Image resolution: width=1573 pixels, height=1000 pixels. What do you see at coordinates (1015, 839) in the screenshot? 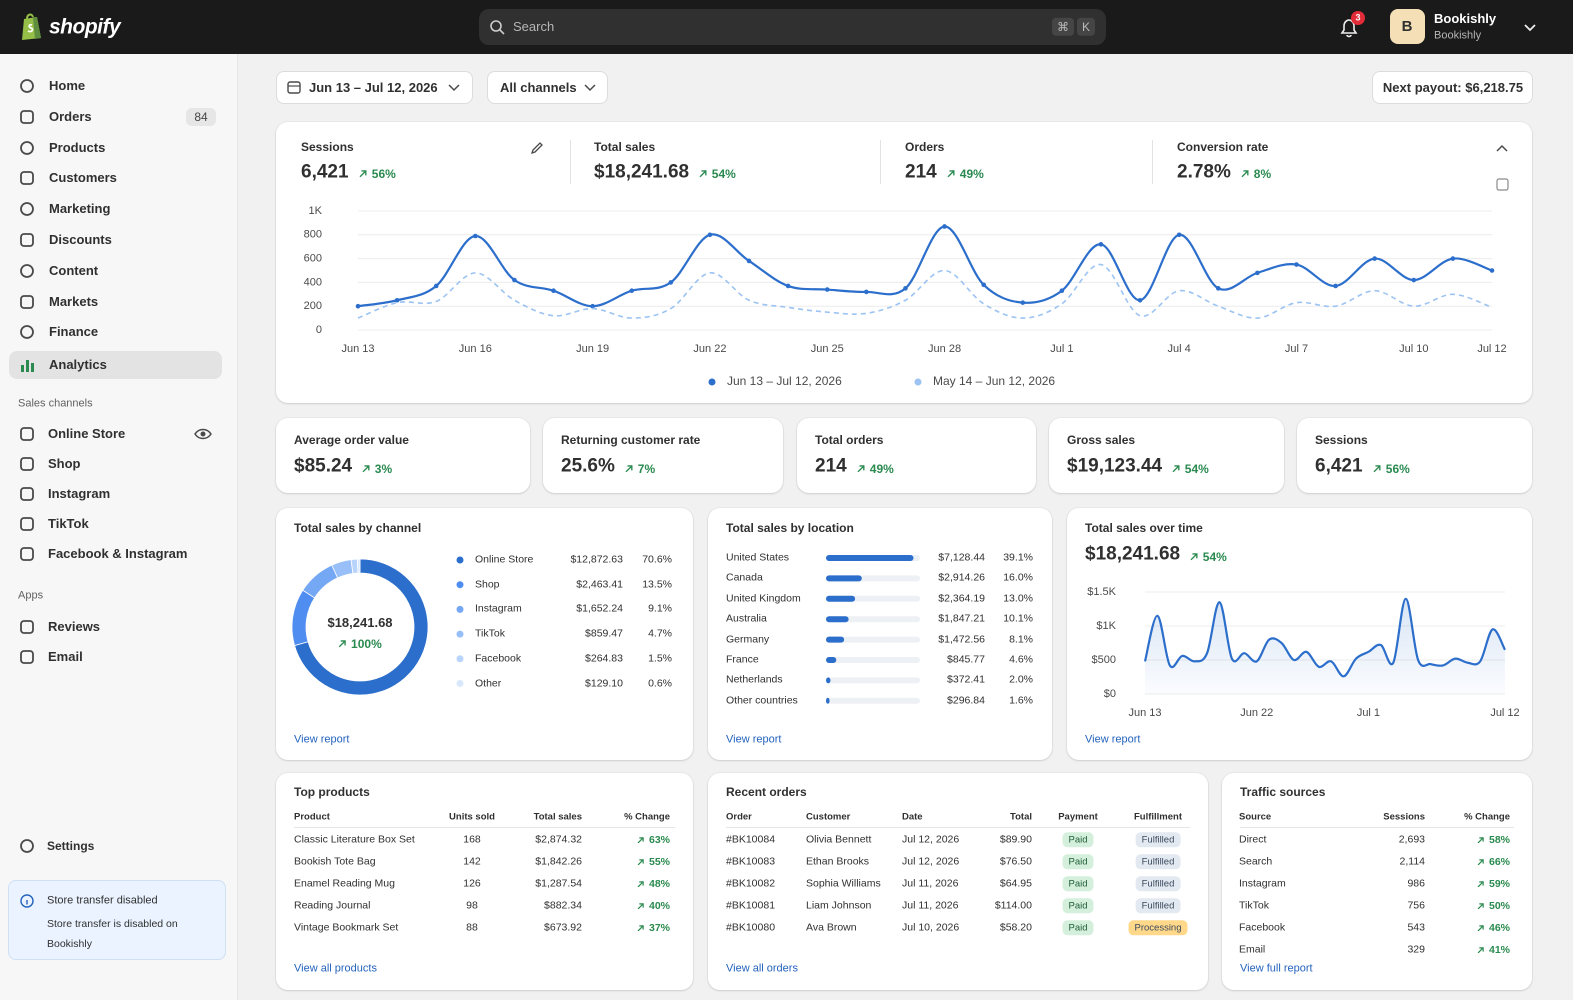
I see `table-cell: $89.90` at bounding box center [1015, 839].